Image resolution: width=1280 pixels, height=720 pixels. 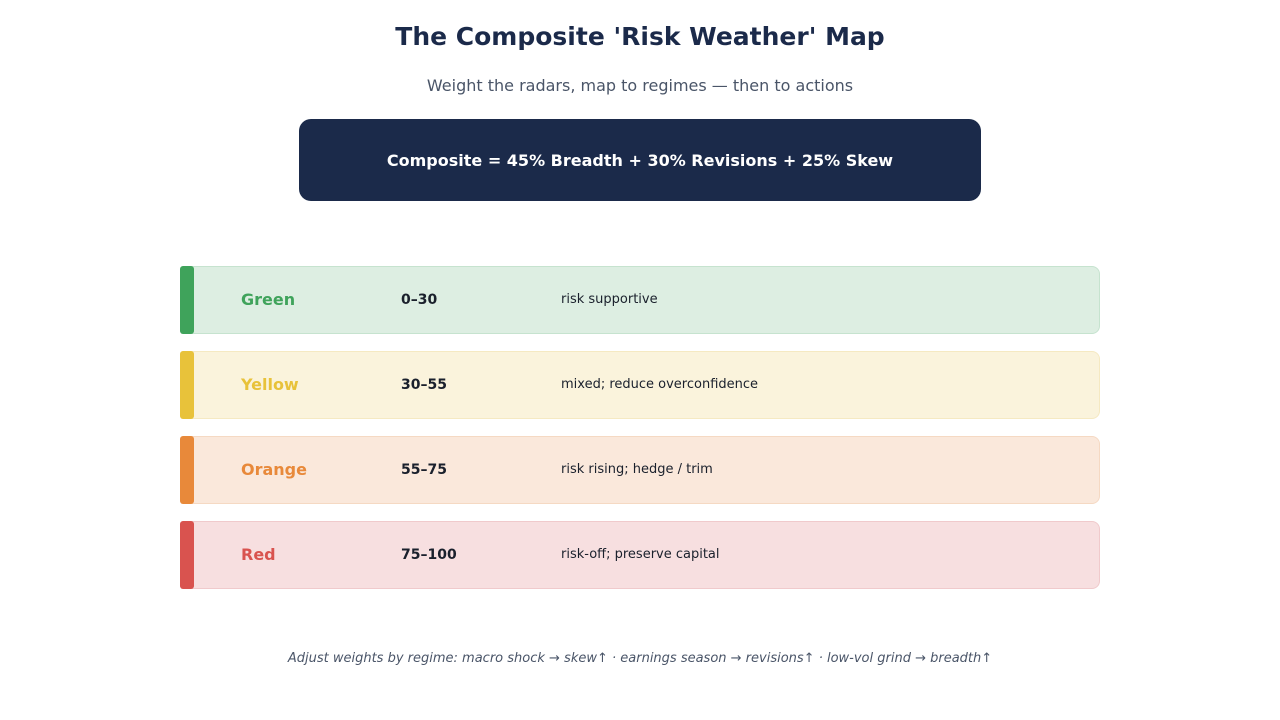 I want to click on regime-range: 75–100, so click(x=429, y=555).